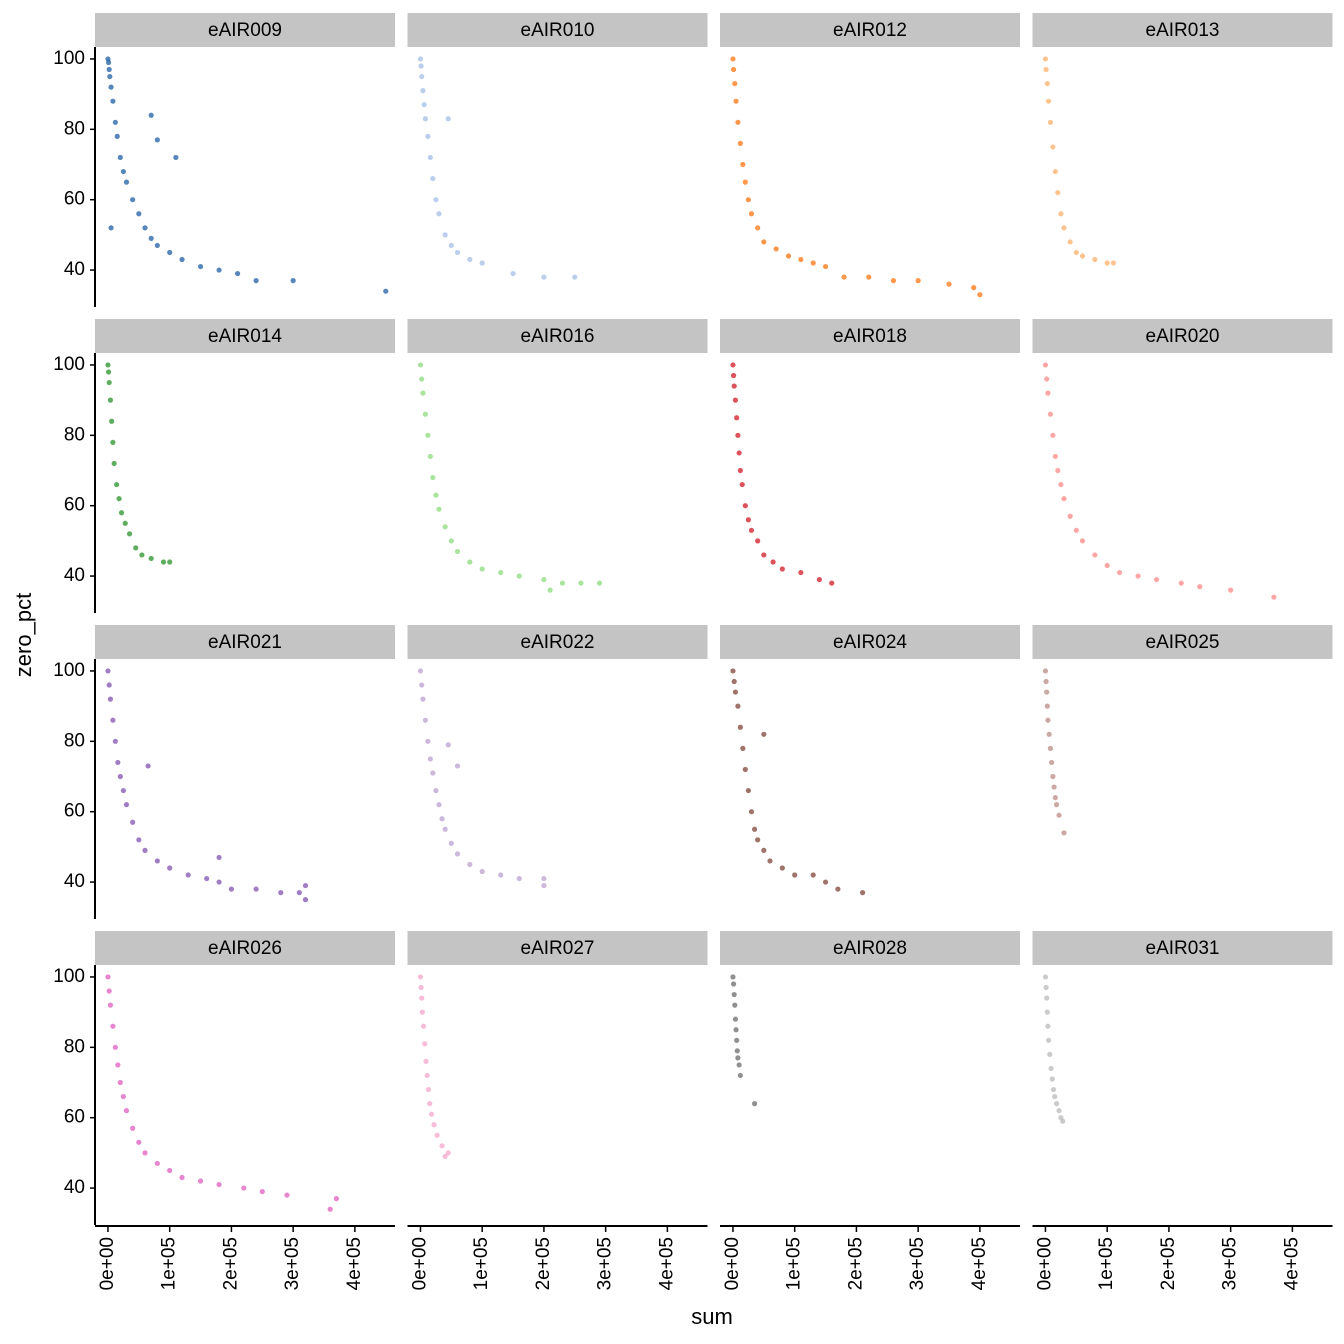  I want to click on facet-label: eAIR012, so click(870, 30).